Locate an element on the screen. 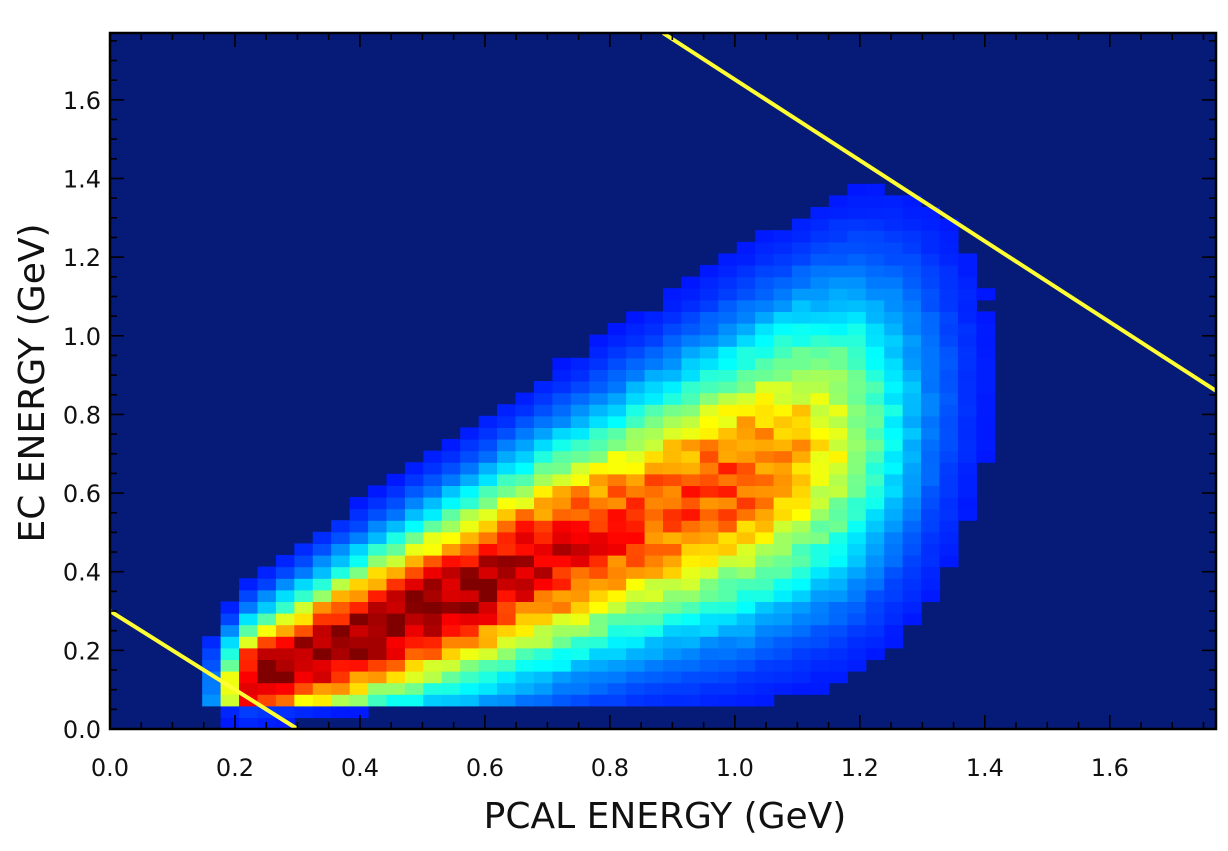 The image size is (1228, 851). x-tick-label: 0.2 is located at coordinates (235, 768).